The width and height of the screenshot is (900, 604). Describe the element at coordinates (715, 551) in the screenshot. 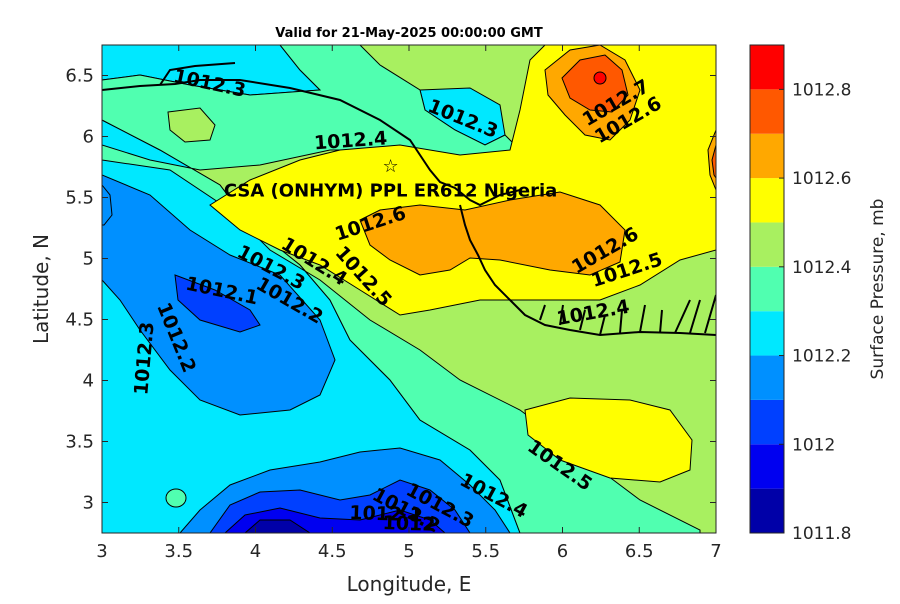

I see `x-tick-label: 7` at that location.